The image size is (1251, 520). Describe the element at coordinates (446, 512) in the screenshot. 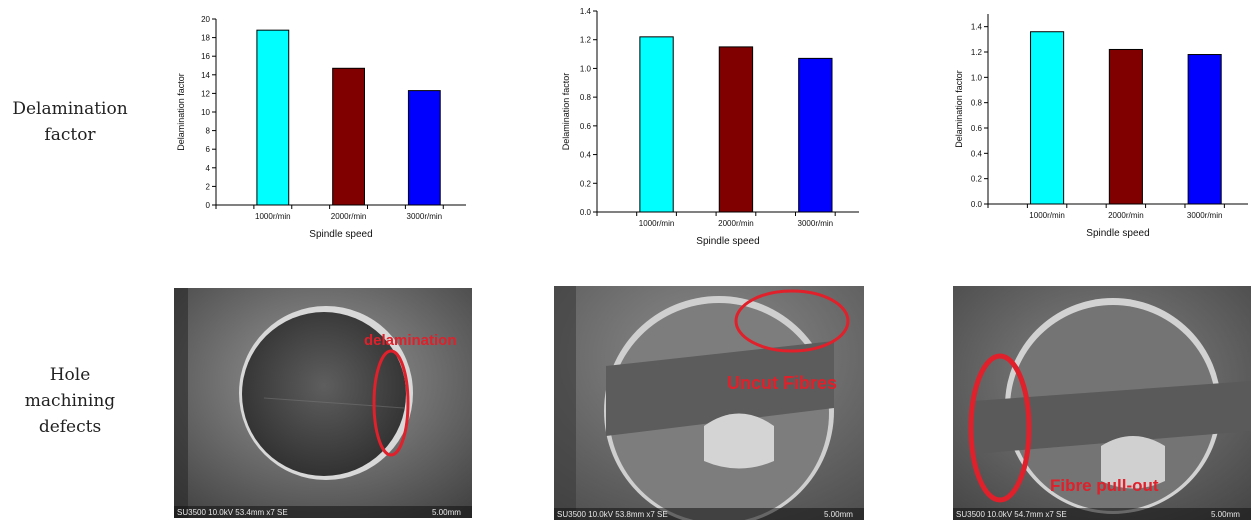

I see `sem-scale-1: 5.00mm` at that location.